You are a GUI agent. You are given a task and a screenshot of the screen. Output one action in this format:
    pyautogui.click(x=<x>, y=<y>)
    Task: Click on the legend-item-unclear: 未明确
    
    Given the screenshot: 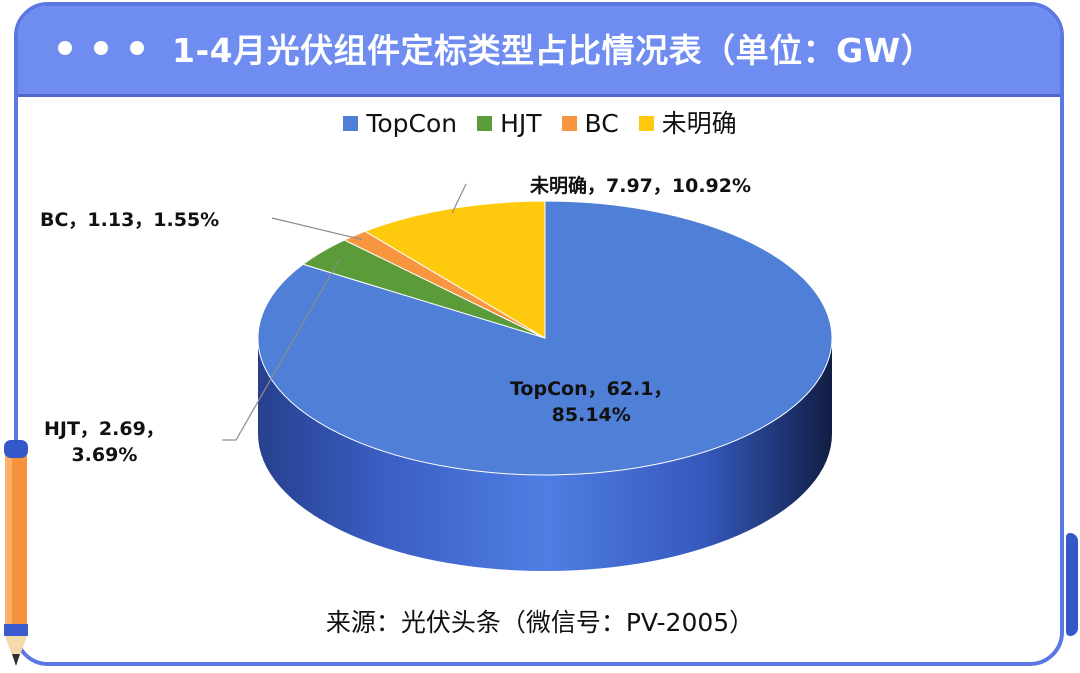 What is the action you would take?
    pyautogui.click(x=687, y=122)
    